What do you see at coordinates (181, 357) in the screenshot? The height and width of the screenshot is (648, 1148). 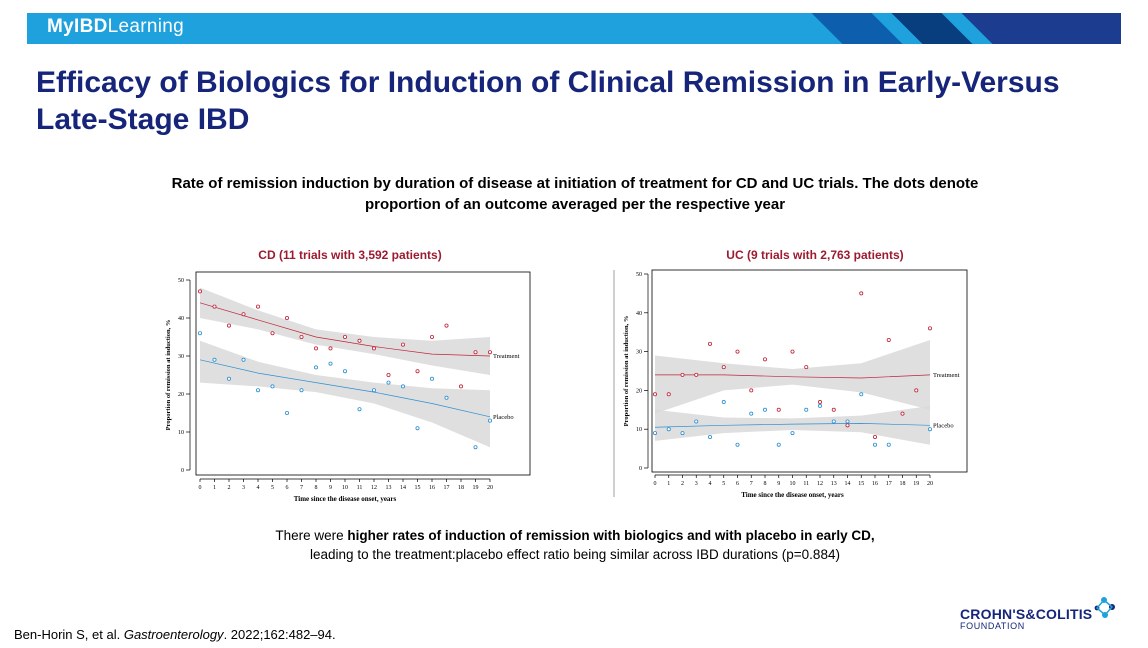 I see `y-tick-label: 30` at bounding box center [181, 357].